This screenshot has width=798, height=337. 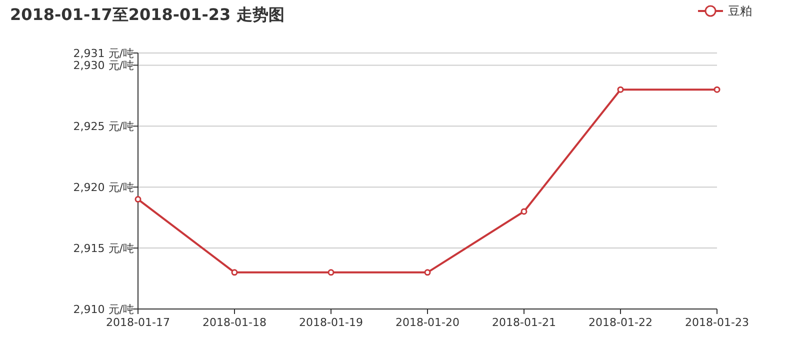 What do you see at coordinates (234, 322) in the screenshot?
I see `x-tick-label: 2018-01-18` at bounding box center [234, 322].